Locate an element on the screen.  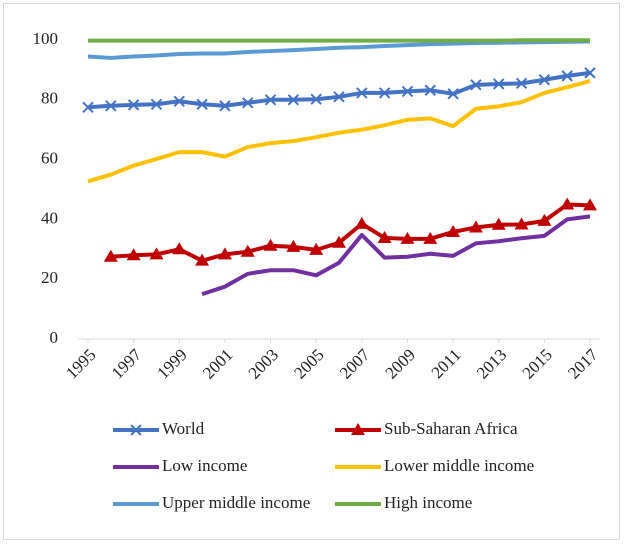
y-tick-label: 80 is located at coordinates (49, 98).